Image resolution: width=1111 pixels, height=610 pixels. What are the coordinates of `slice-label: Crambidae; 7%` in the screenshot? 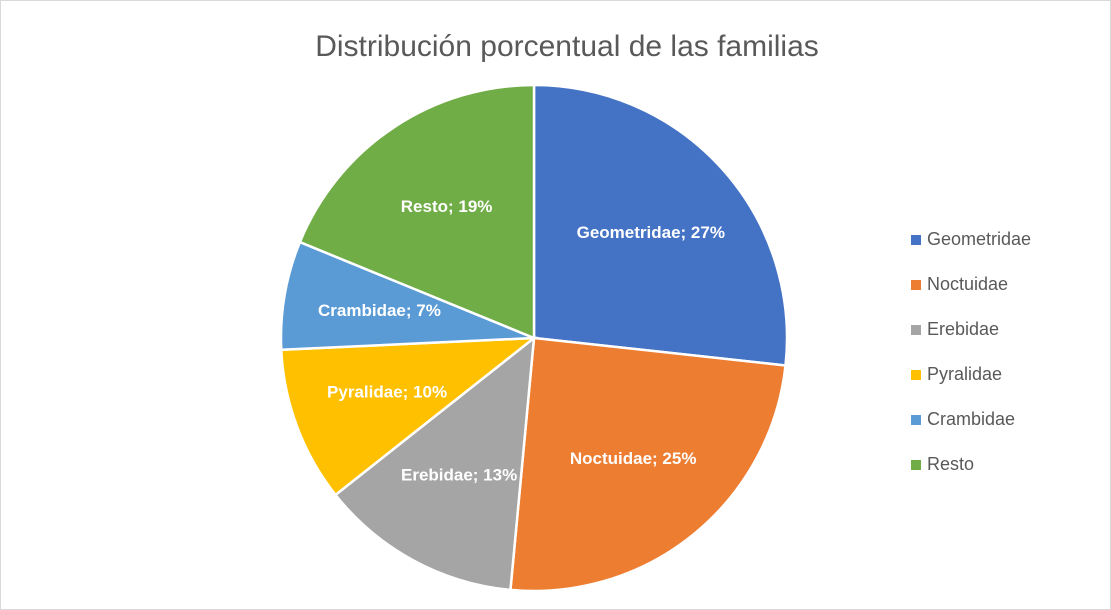 It's located at (379, 310).